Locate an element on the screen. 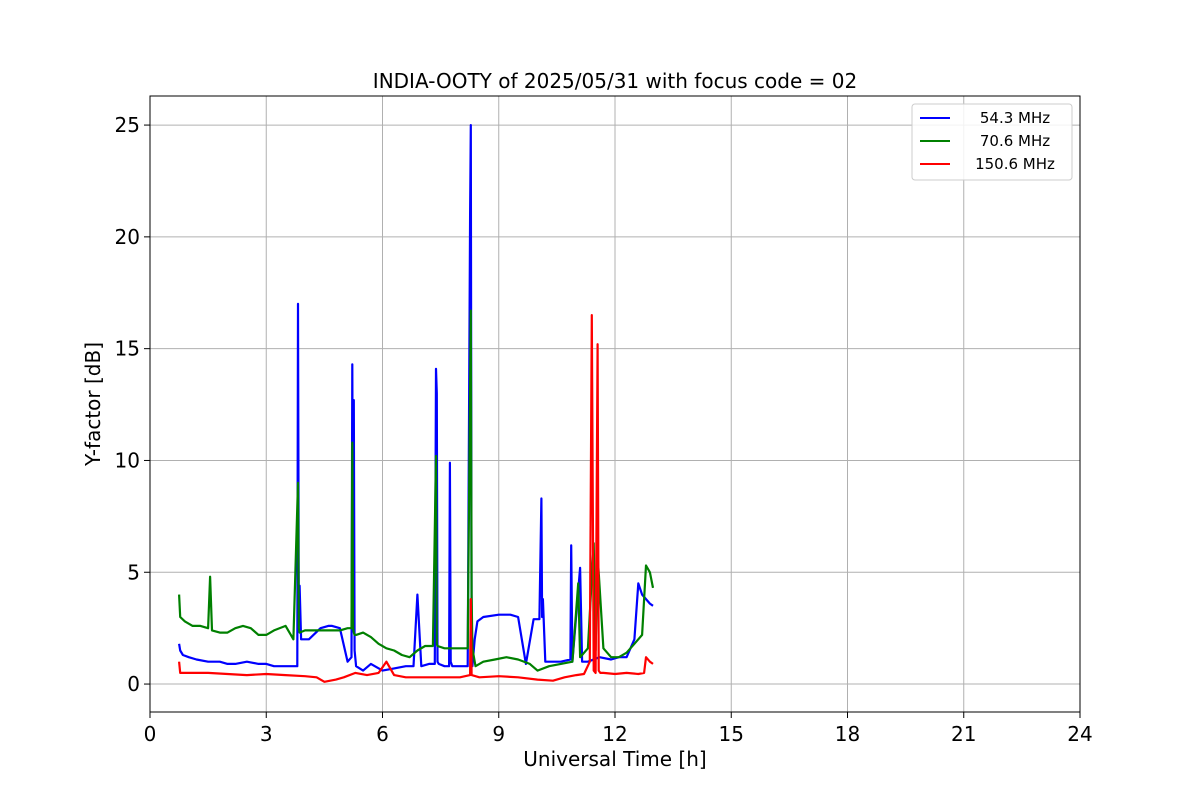  y-tick-label: 0 is located at coordinates (133, 684).